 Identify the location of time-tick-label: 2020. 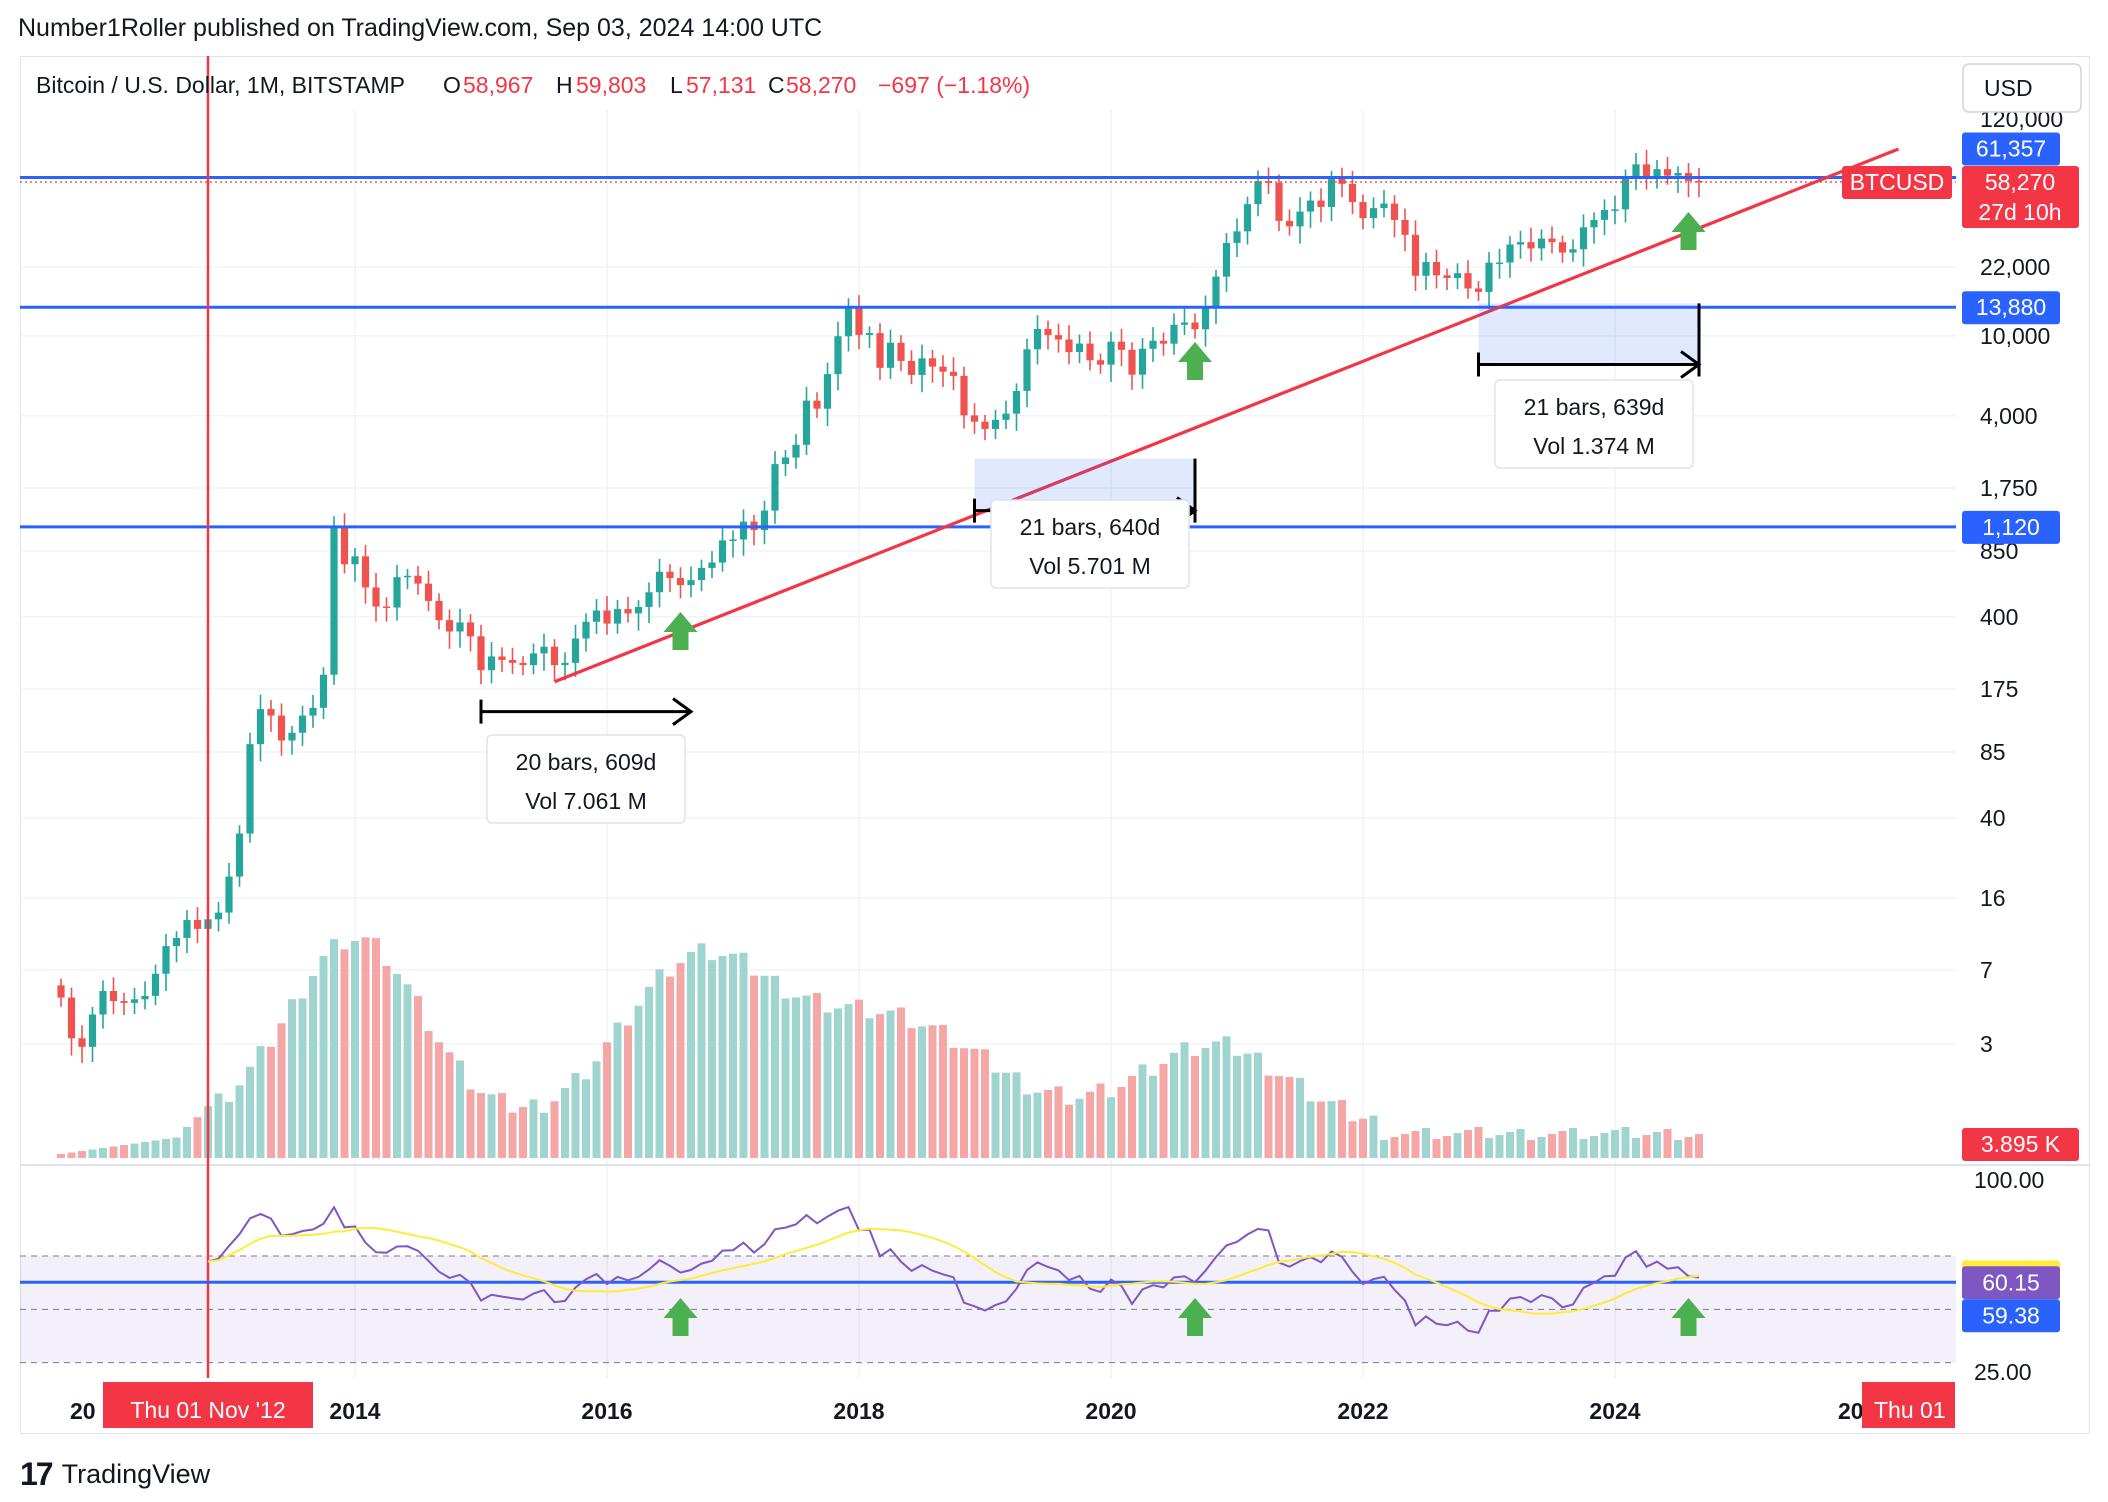
(1110, 1411).